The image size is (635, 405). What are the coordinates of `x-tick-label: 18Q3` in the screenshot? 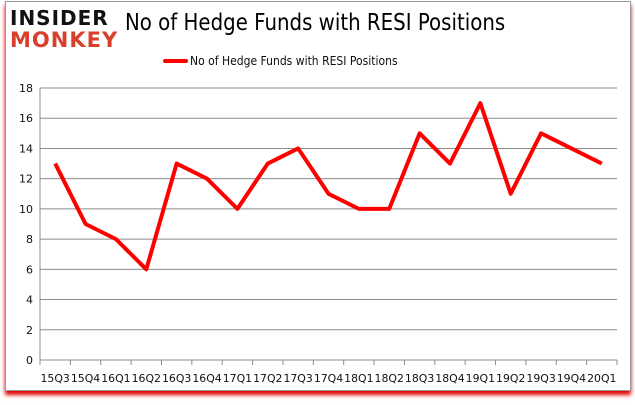 It's located at (419, 378).